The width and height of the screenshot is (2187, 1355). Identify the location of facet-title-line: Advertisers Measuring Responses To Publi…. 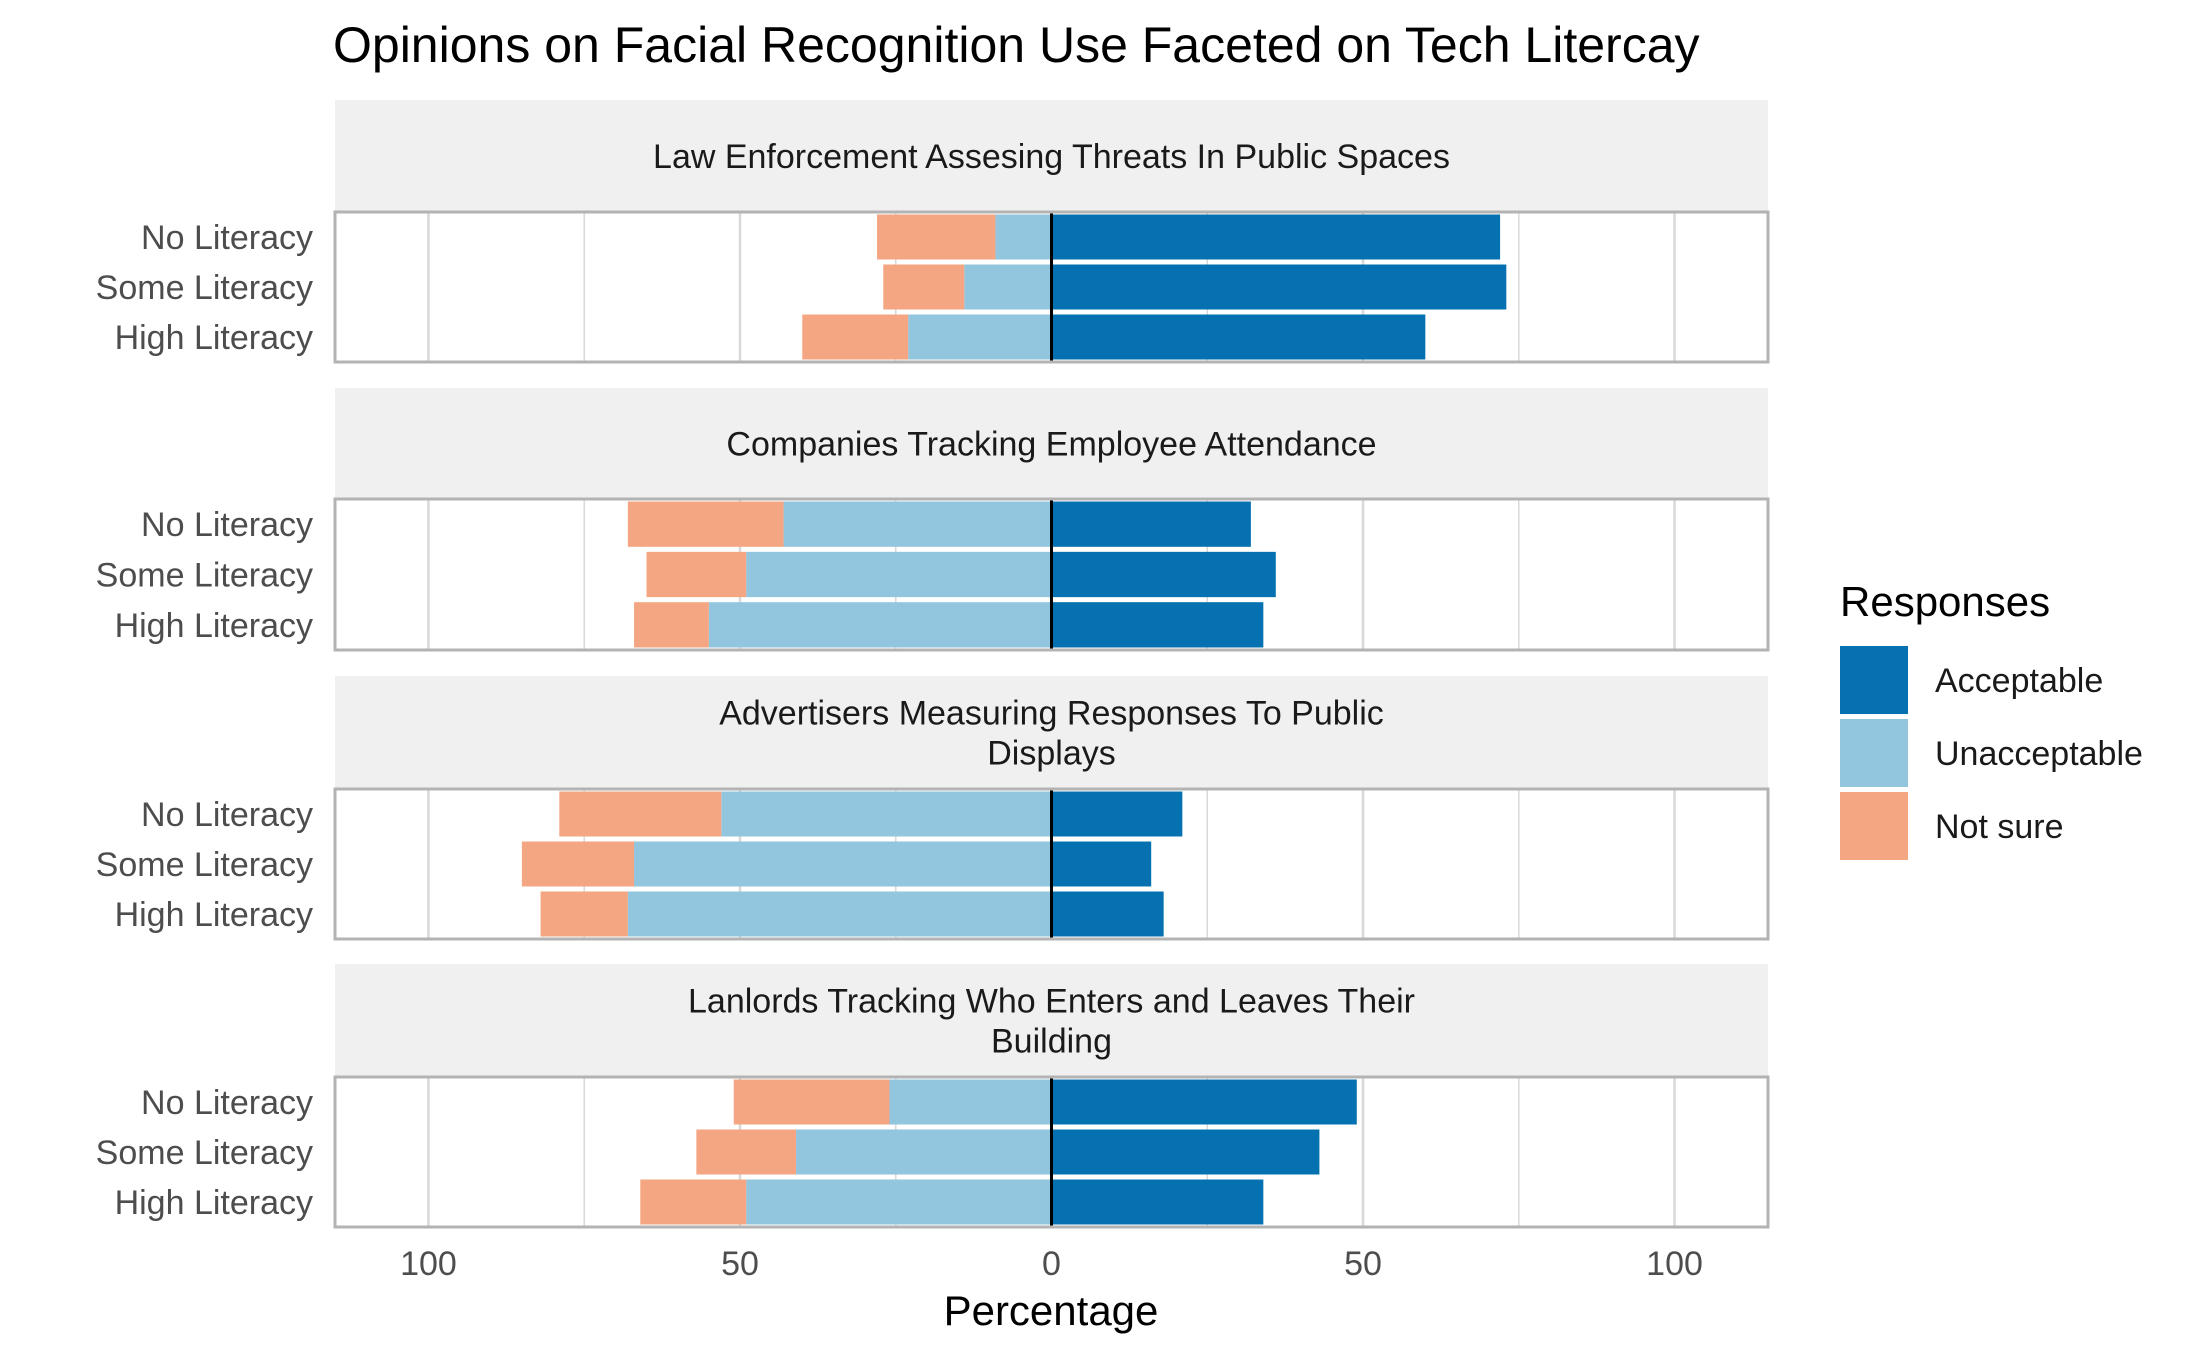
(1051, 714).